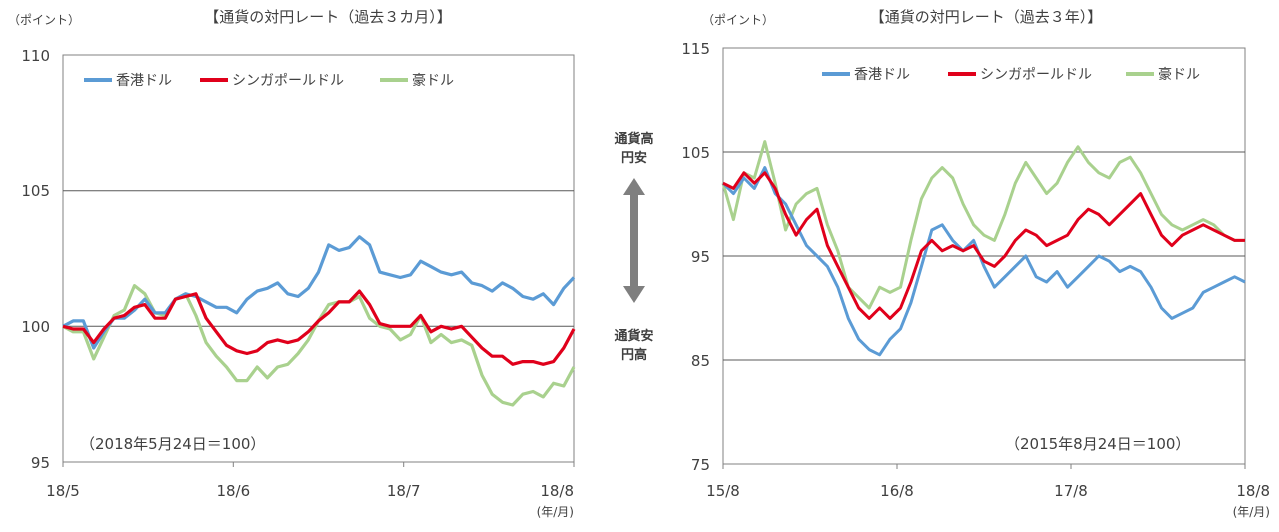 This screenshot has height=532, width=1279. I want to click on y-tick-label: 75, so click(700, 465).